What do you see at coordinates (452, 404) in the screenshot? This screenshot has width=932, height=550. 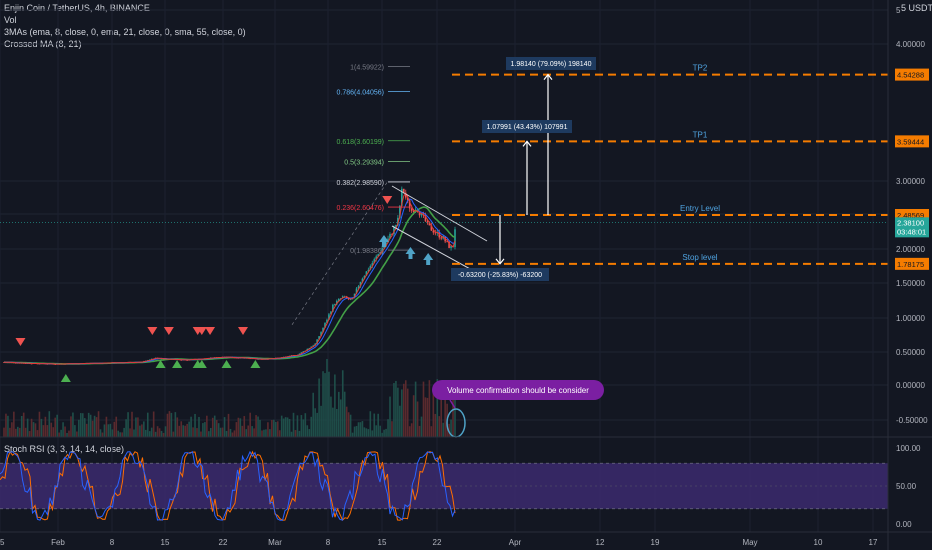 I see `annotation-pointer` at bounding box center [452, 404].